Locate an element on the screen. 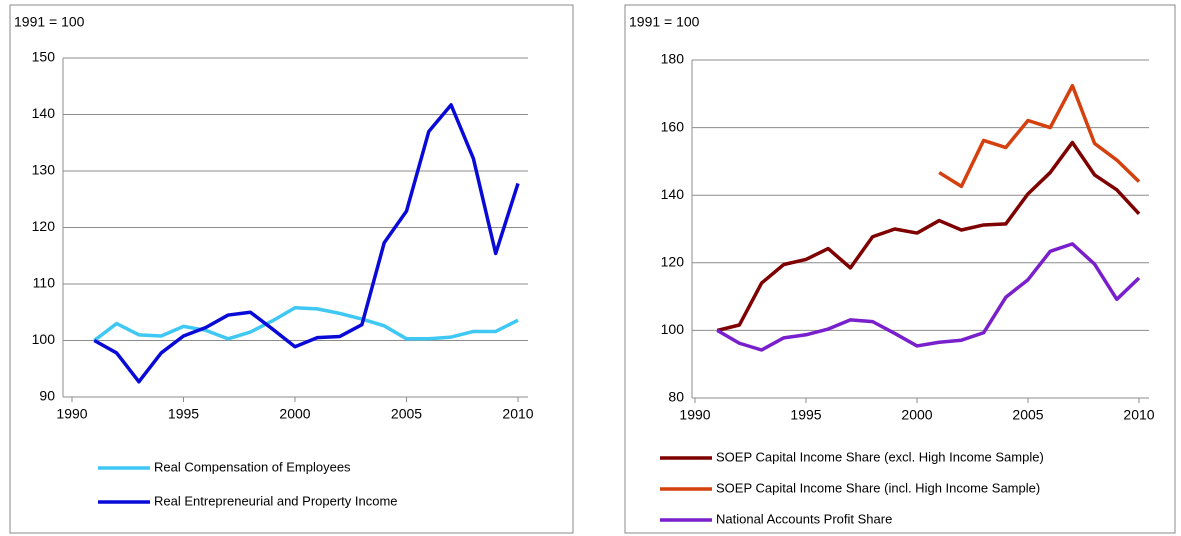  y-tick-label: 160 is located at coordinates (673, 126).